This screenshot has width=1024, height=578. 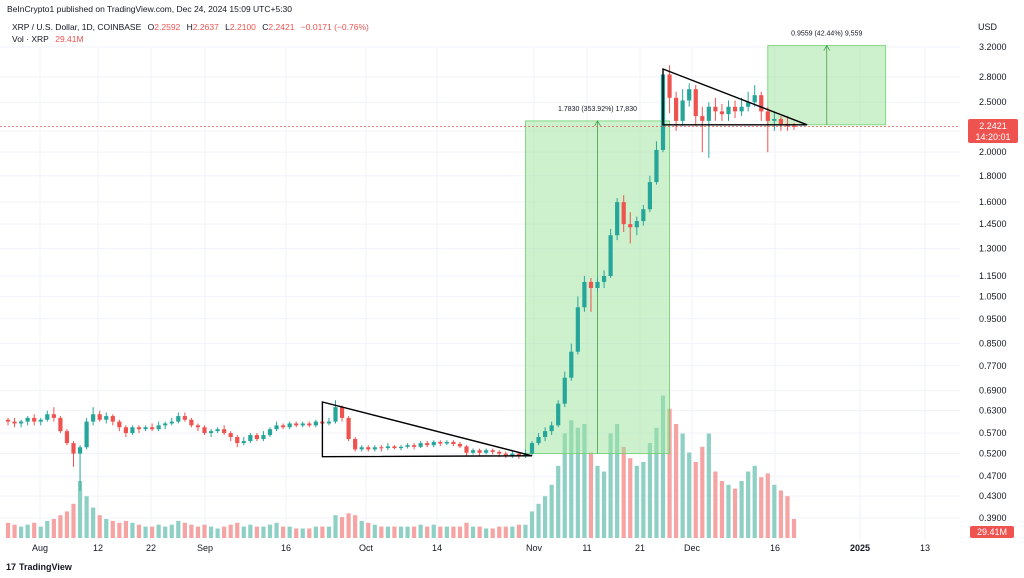 What do you see at coordinates (993, 319) in the screenshot?
I see `y-tick-label: 0.9500` at bounding box center [993, 319].